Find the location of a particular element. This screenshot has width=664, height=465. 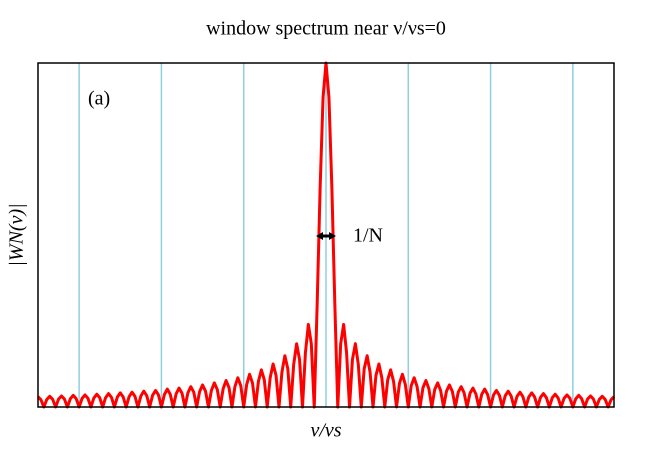

y-axis-label: |WN(ν)| is located at coordinates (17, 234).